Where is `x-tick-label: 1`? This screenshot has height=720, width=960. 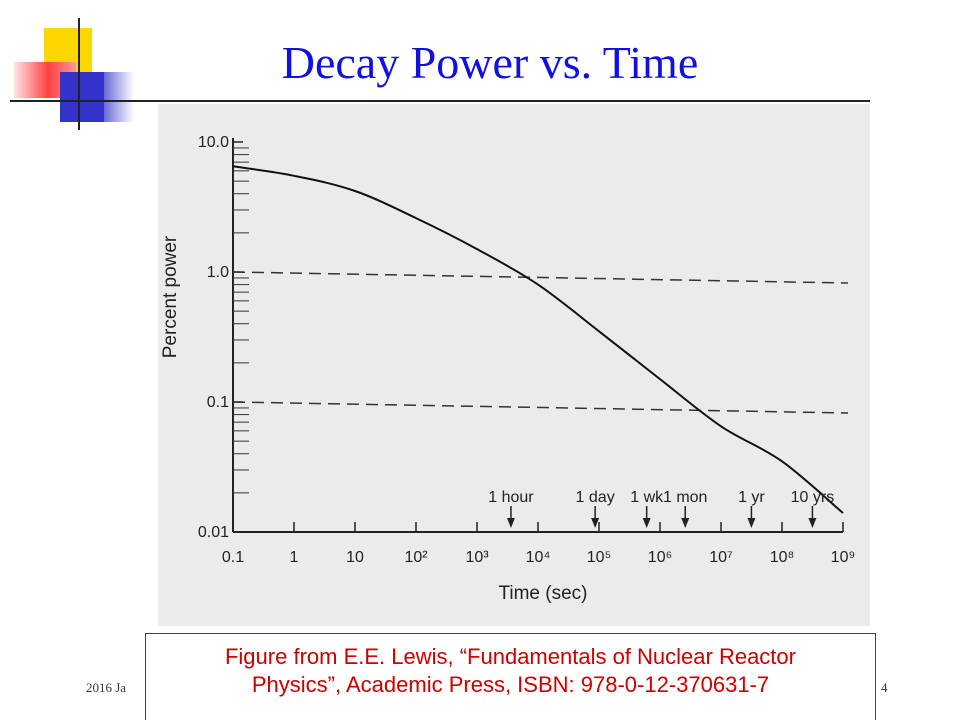
x-tick-label: 1 is located at coordinates (294, 557).